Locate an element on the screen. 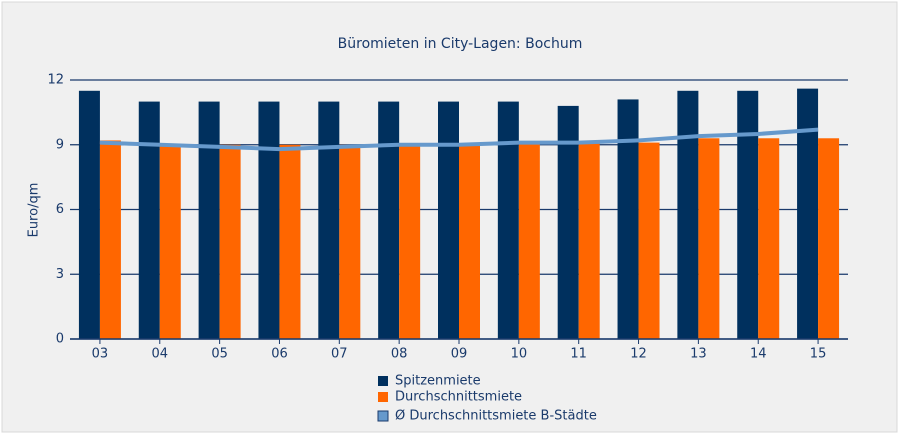 The image size is (899, 434). line is located at coordinates (459, 139).